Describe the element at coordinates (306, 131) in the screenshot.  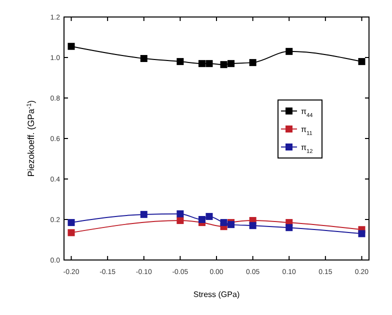
I see `legend-label: π$_{11}$` at that location.